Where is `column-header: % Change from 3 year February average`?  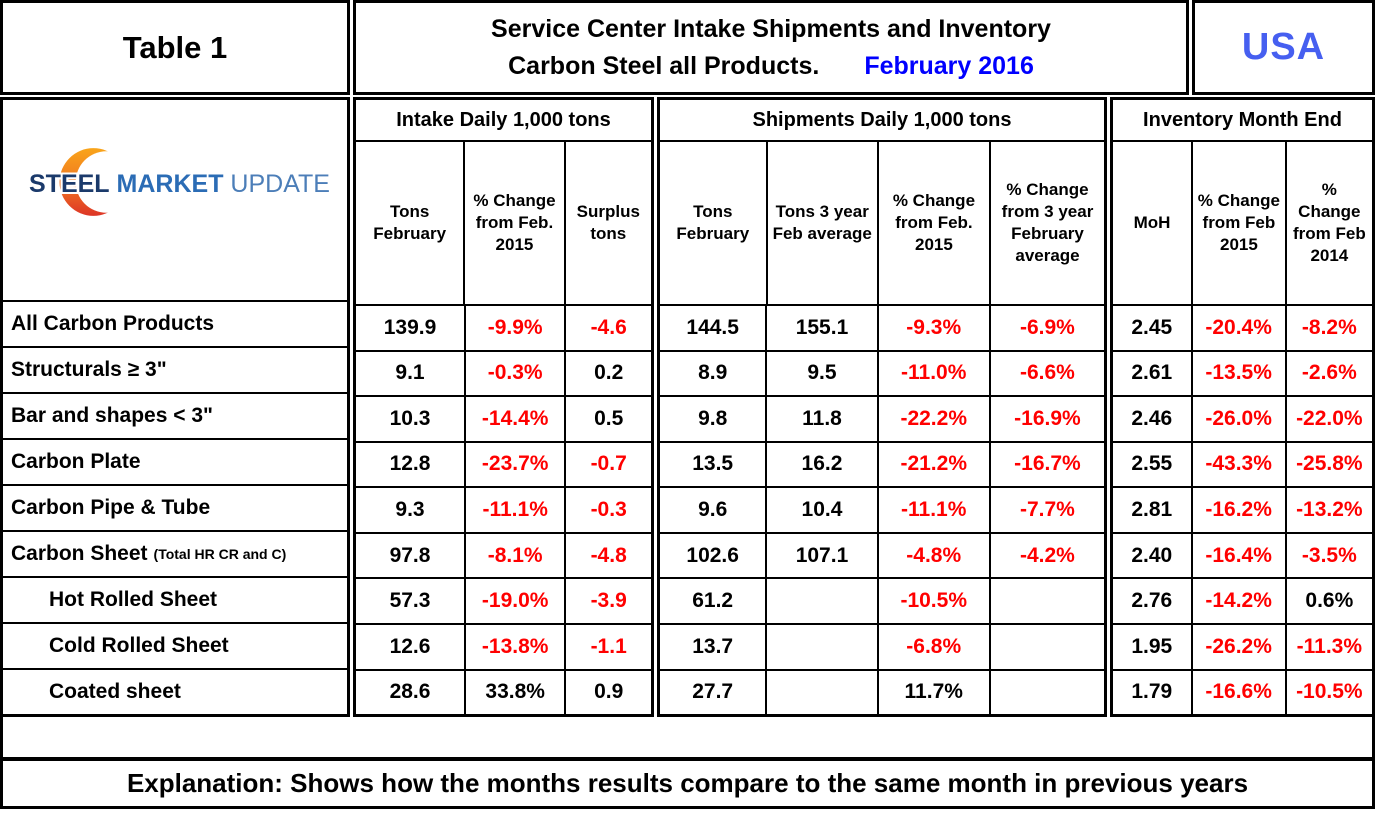 column-header: % Change from 3 year February average is located at coordinates (1046, 223).